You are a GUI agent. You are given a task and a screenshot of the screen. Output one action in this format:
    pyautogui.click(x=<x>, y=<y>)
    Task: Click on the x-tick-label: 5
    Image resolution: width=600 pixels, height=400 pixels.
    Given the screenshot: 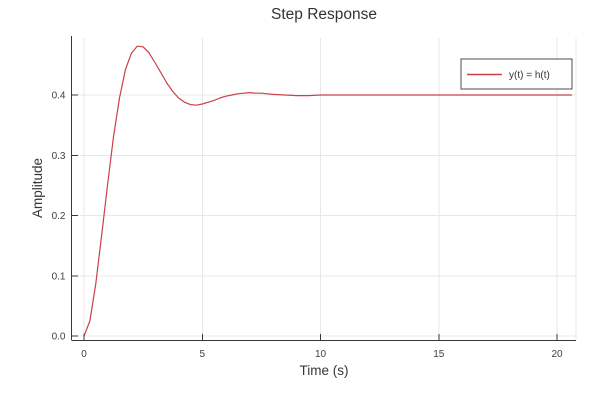 What is the action you would take?
    pyautogui.click(x=202, y=354)
    